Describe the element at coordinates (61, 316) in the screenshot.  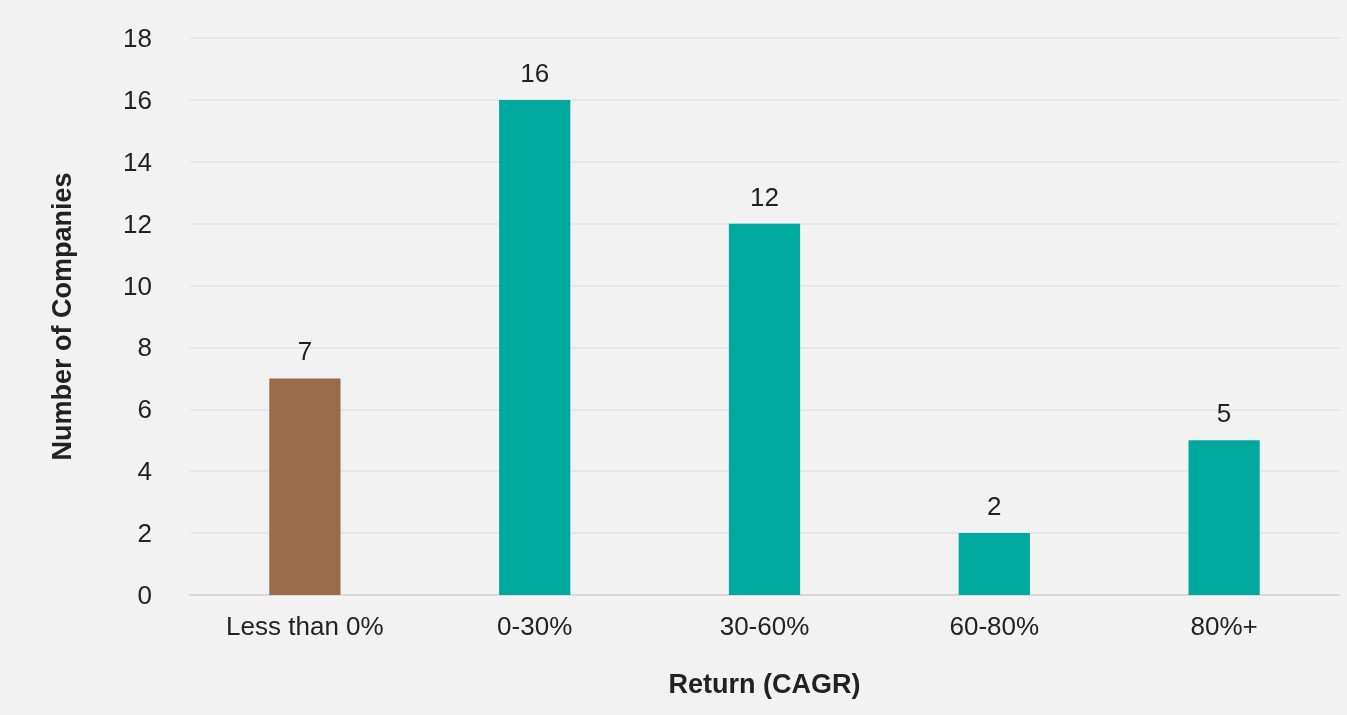
I see `y-axis-title: Number of Companies` at that location.